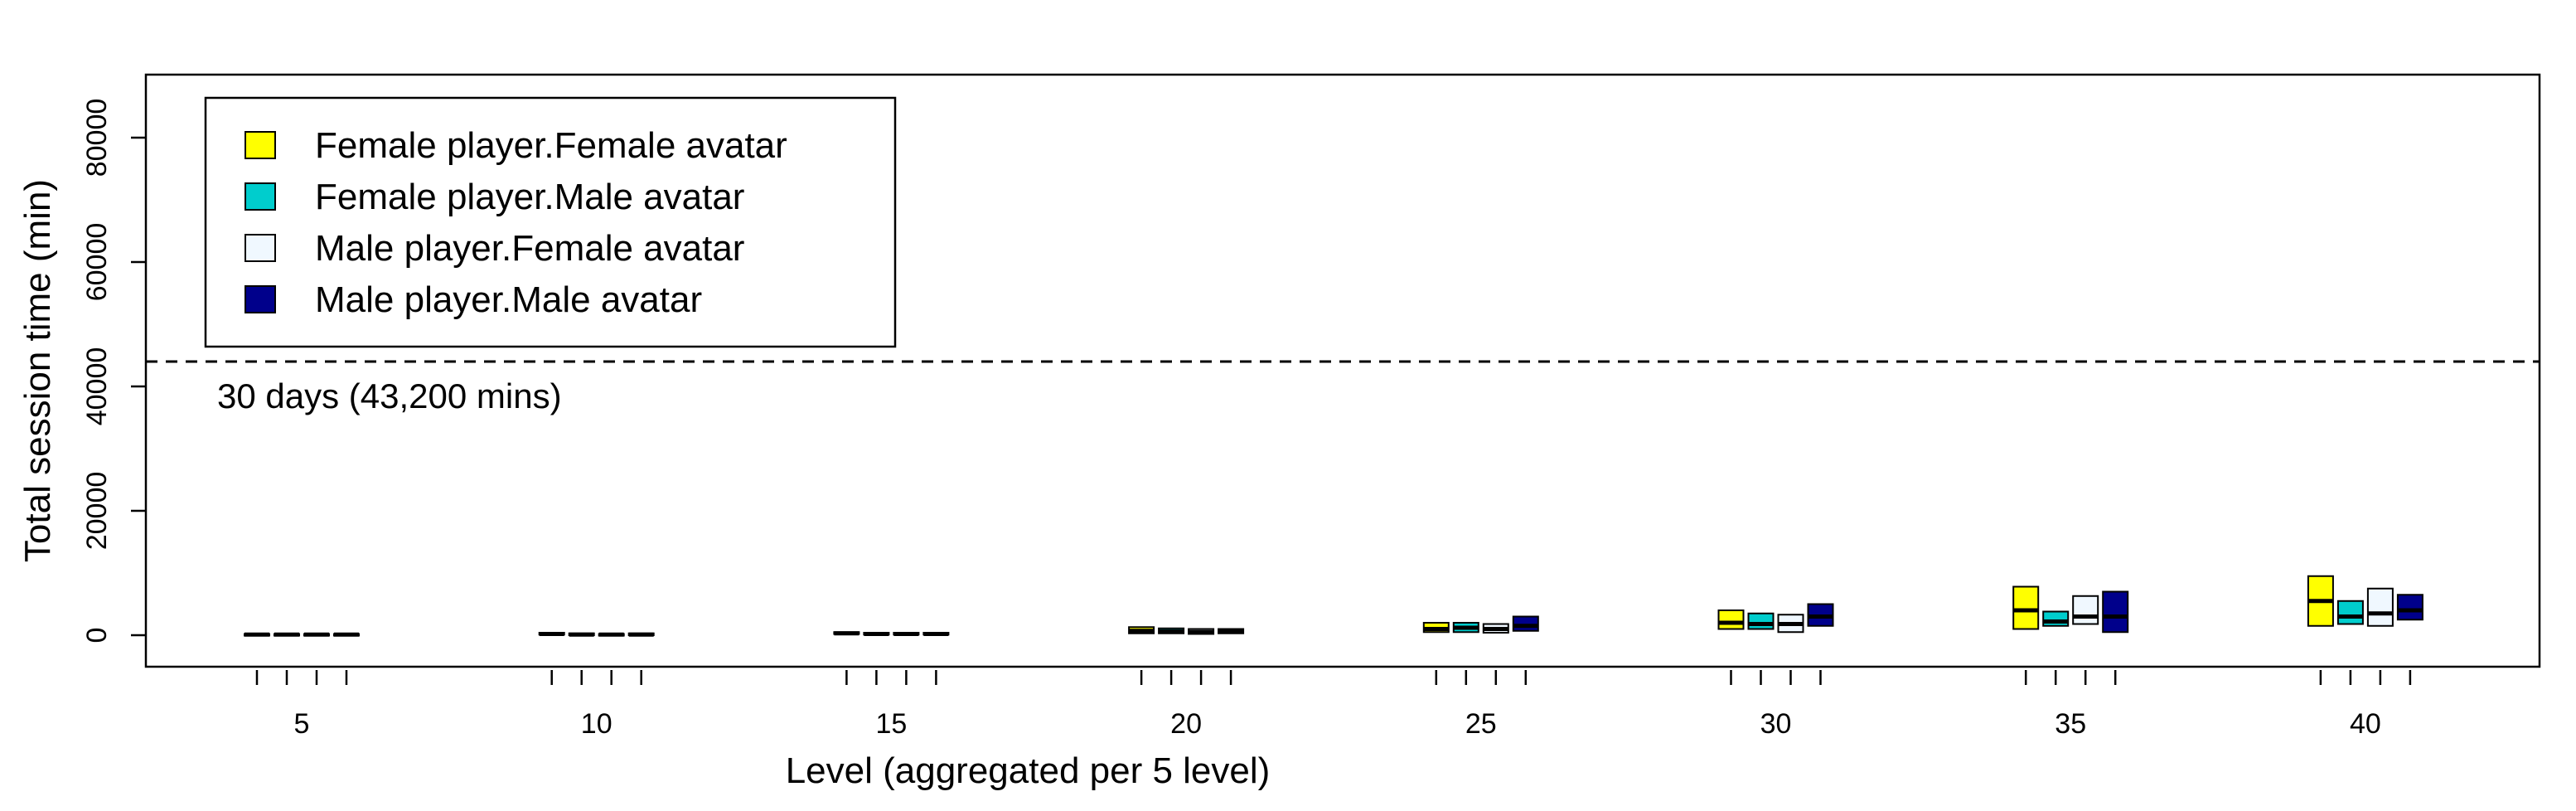 This screenshot has width=2576, height=811. I want to click on x-tick-label: 40, so click(2365, 724).